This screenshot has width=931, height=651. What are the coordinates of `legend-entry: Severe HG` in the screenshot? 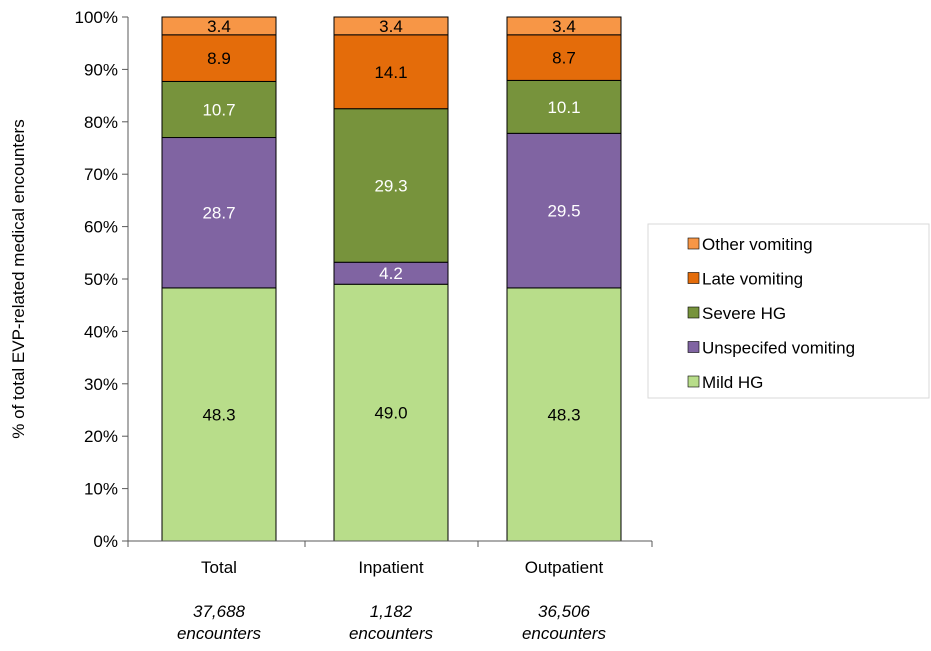 It's located at (744, 313).